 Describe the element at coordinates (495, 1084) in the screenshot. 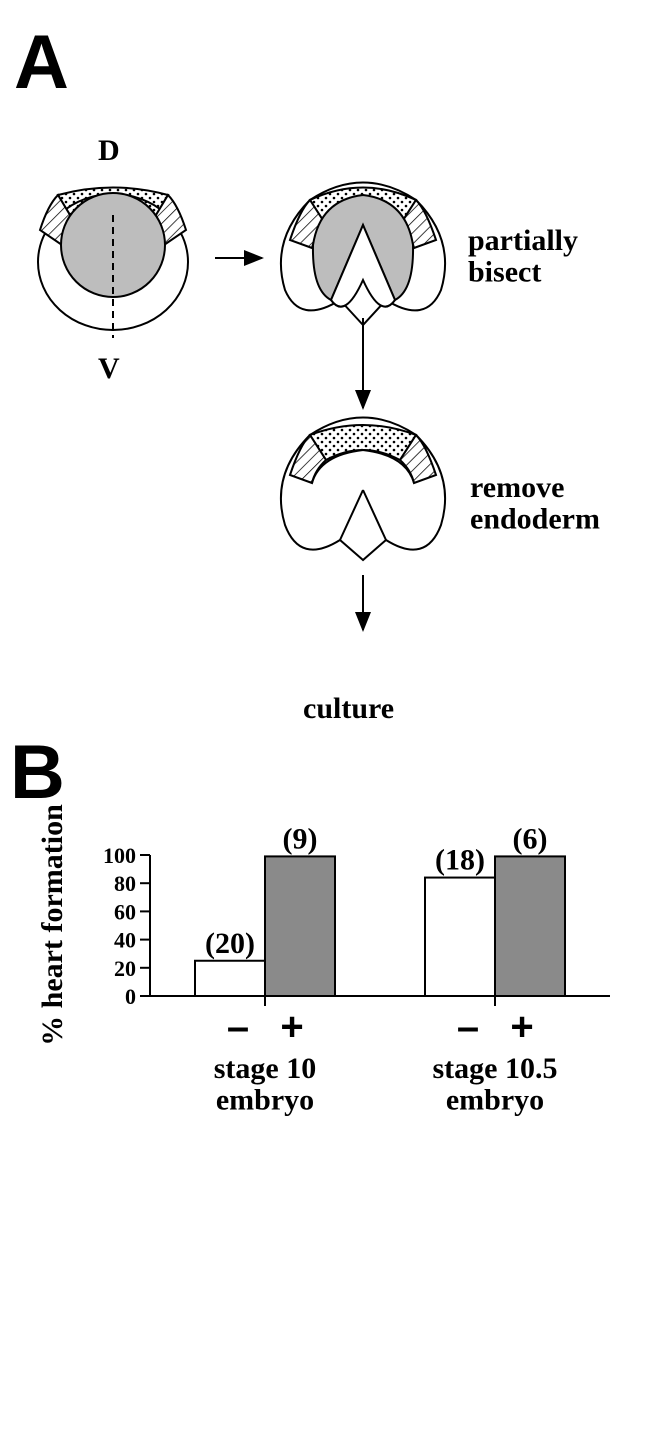

I see `x-category-label: stage 10.5 embryo` at that location.